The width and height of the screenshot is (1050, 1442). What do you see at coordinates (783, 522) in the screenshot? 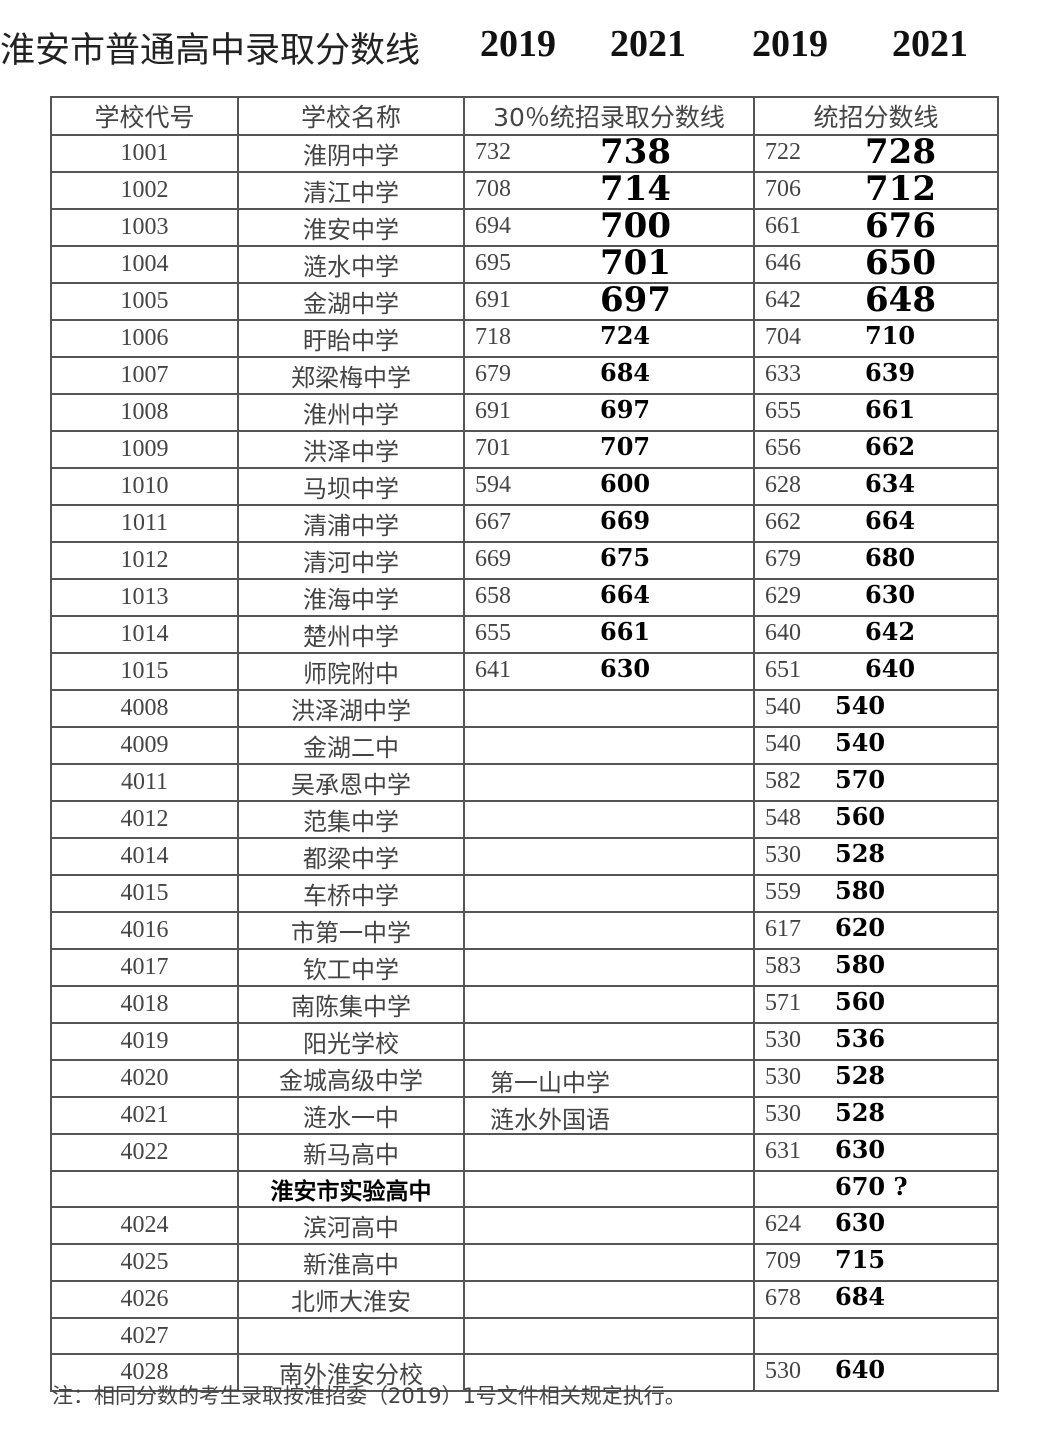
I see `score-2019: 662` at bounding box center [783, 522].